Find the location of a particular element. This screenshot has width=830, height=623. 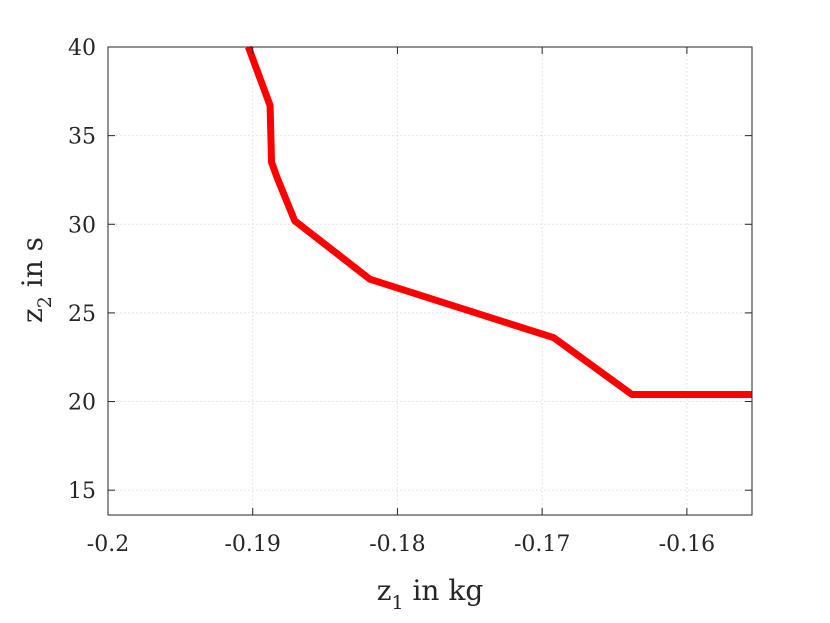

y-tick-label: 30 is located at coordinates (82, 225).